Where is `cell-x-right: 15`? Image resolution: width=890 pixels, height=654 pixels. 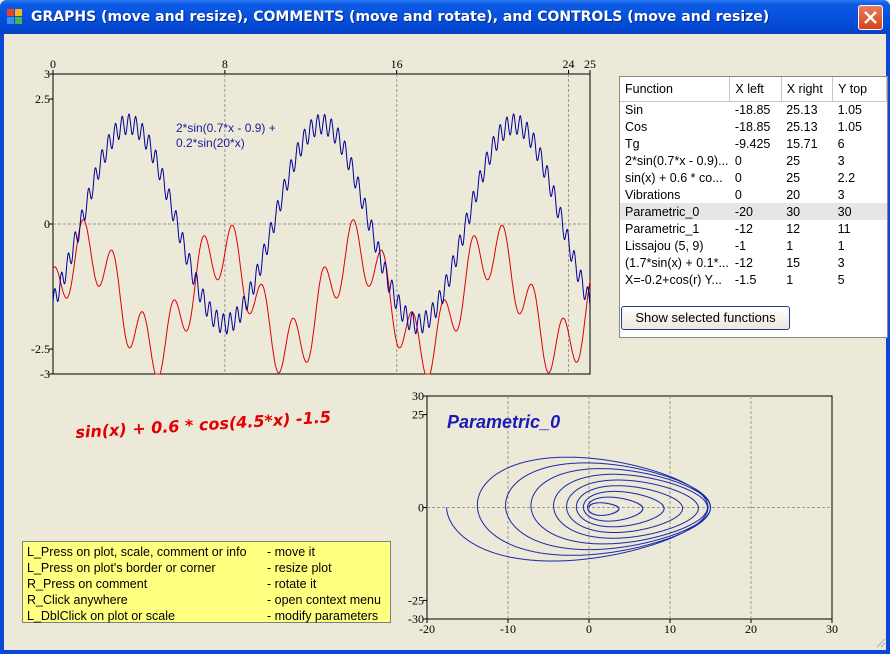
cell-x-right: 15 is located at coordinates (793, 262).